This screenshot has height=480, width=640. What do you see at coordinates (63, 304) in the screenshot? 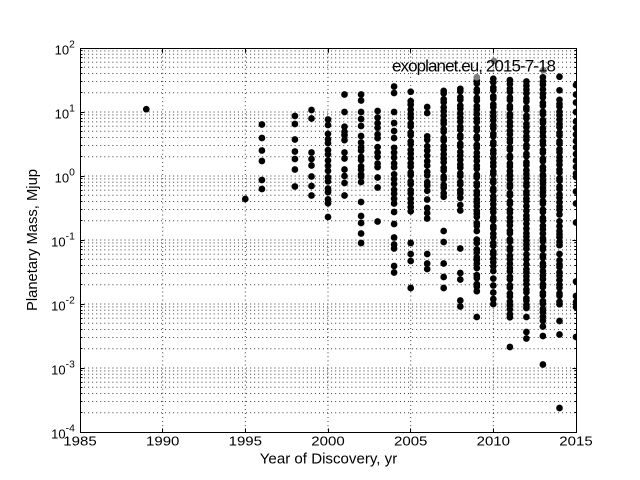
I see `svg-text: 10⁻²` at bounding box center [63, 304].